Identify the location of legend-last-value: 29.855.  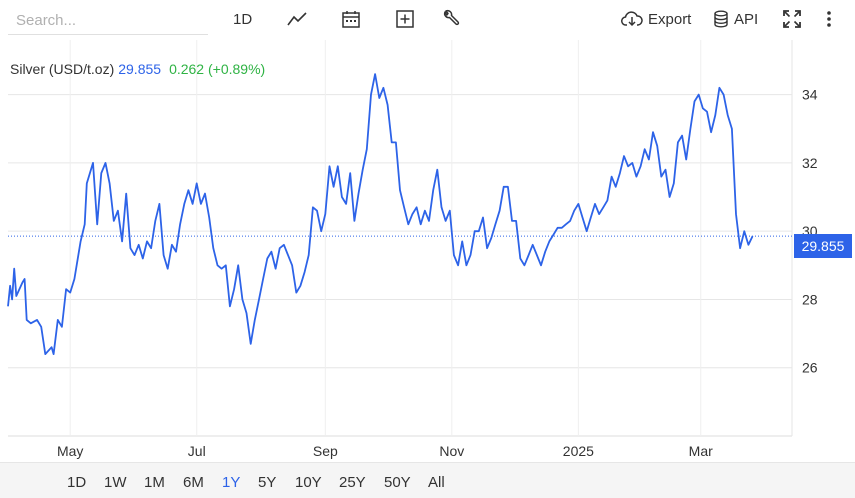
(140, 69).